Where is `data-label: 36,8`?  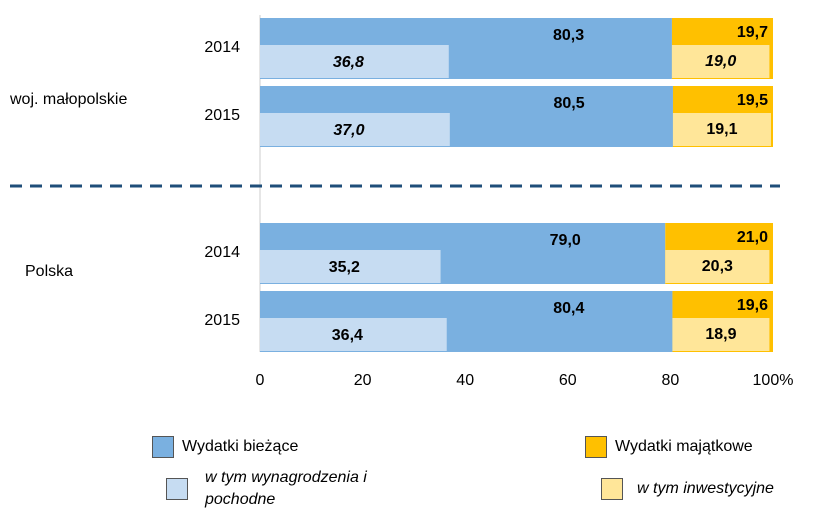 data-label: 36,8 is located at coordinates (348, 62).